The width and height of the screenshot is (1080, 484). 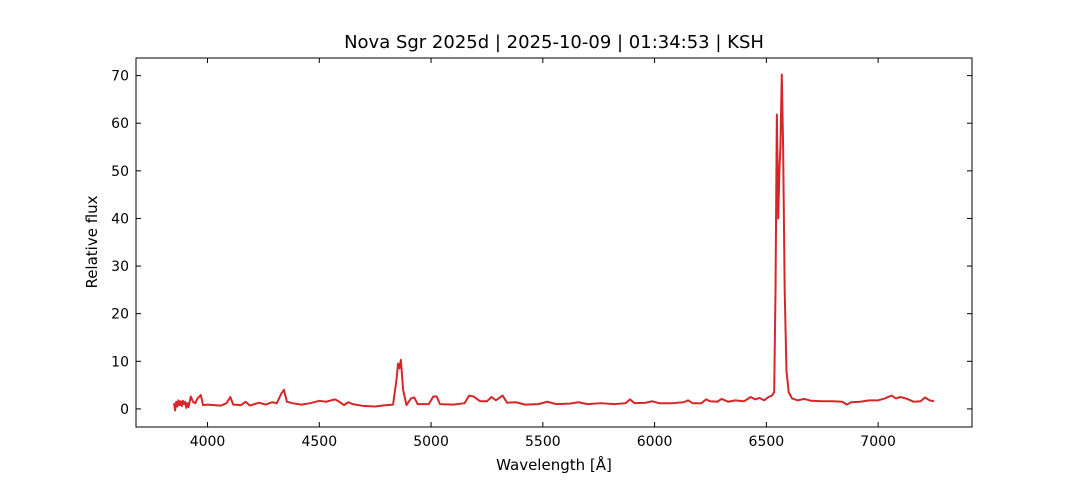 What do you see at coordinates (554, 464) in the screenshot?
I see `x-axis-label: Wavelength [Å]` at bounding box center [554, 464].